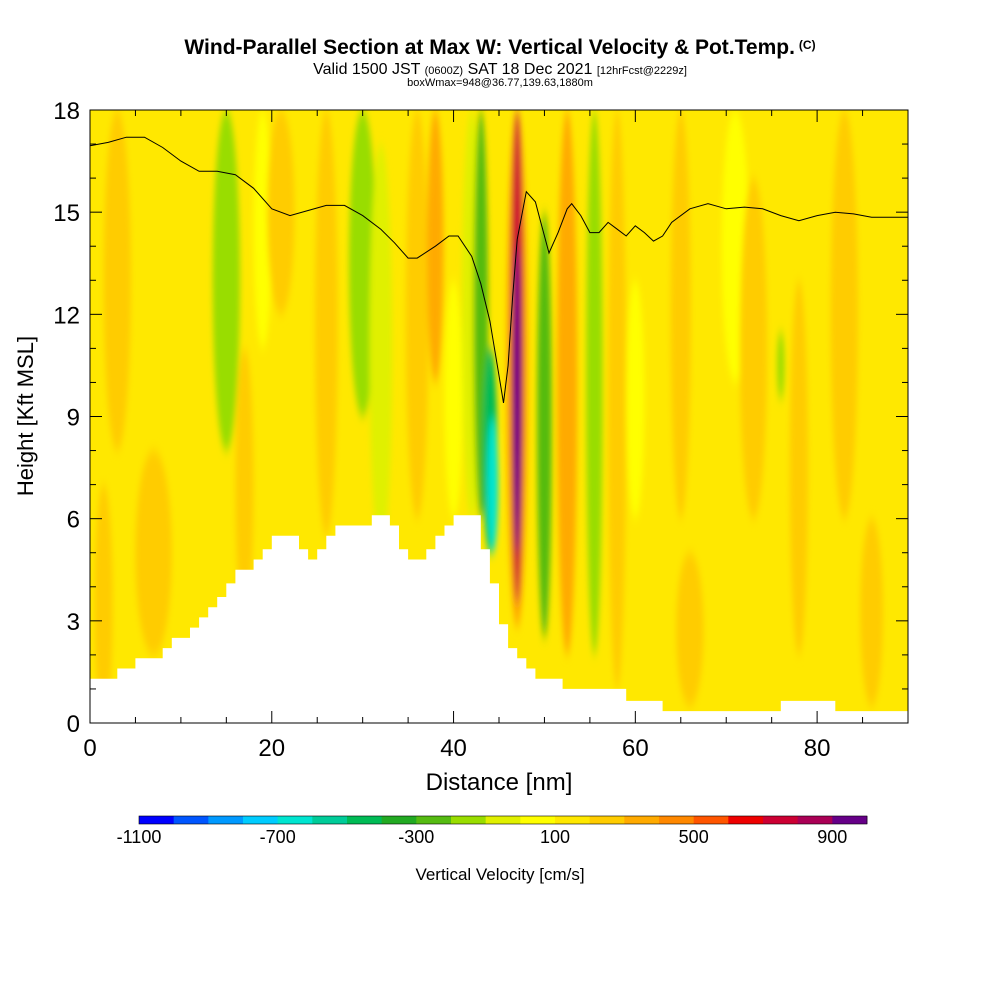 The image size is (1000, 1000). I want to click on colorbar-frame, so click(503, 820).